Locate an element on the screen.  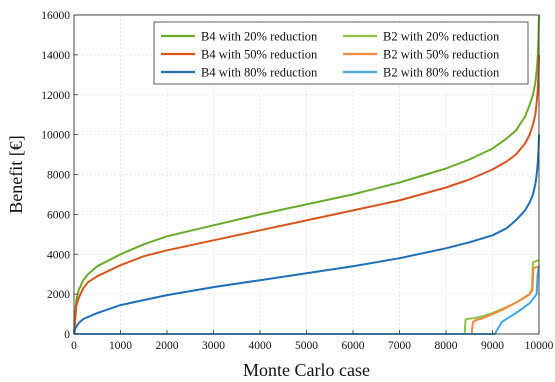
x-tick-label: 8000 is located at coordinates (446, 346).